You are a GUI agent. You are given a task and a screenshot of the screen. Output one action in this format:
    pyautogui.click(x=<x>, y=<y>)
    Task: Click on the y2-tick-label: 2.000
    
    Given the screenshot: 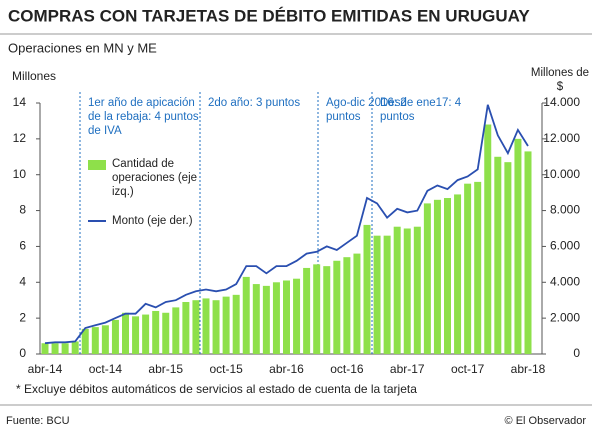 What is the action you would take?
    pyautogui.click(x=565, y=317)
    